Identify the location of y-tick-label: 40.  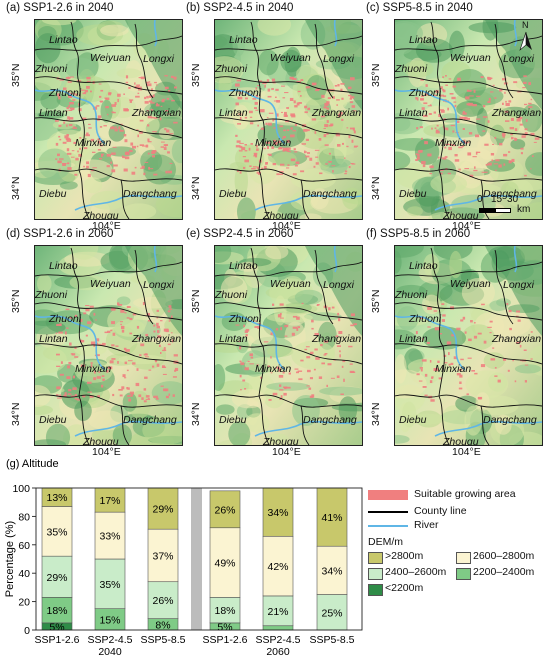
(24, 574).